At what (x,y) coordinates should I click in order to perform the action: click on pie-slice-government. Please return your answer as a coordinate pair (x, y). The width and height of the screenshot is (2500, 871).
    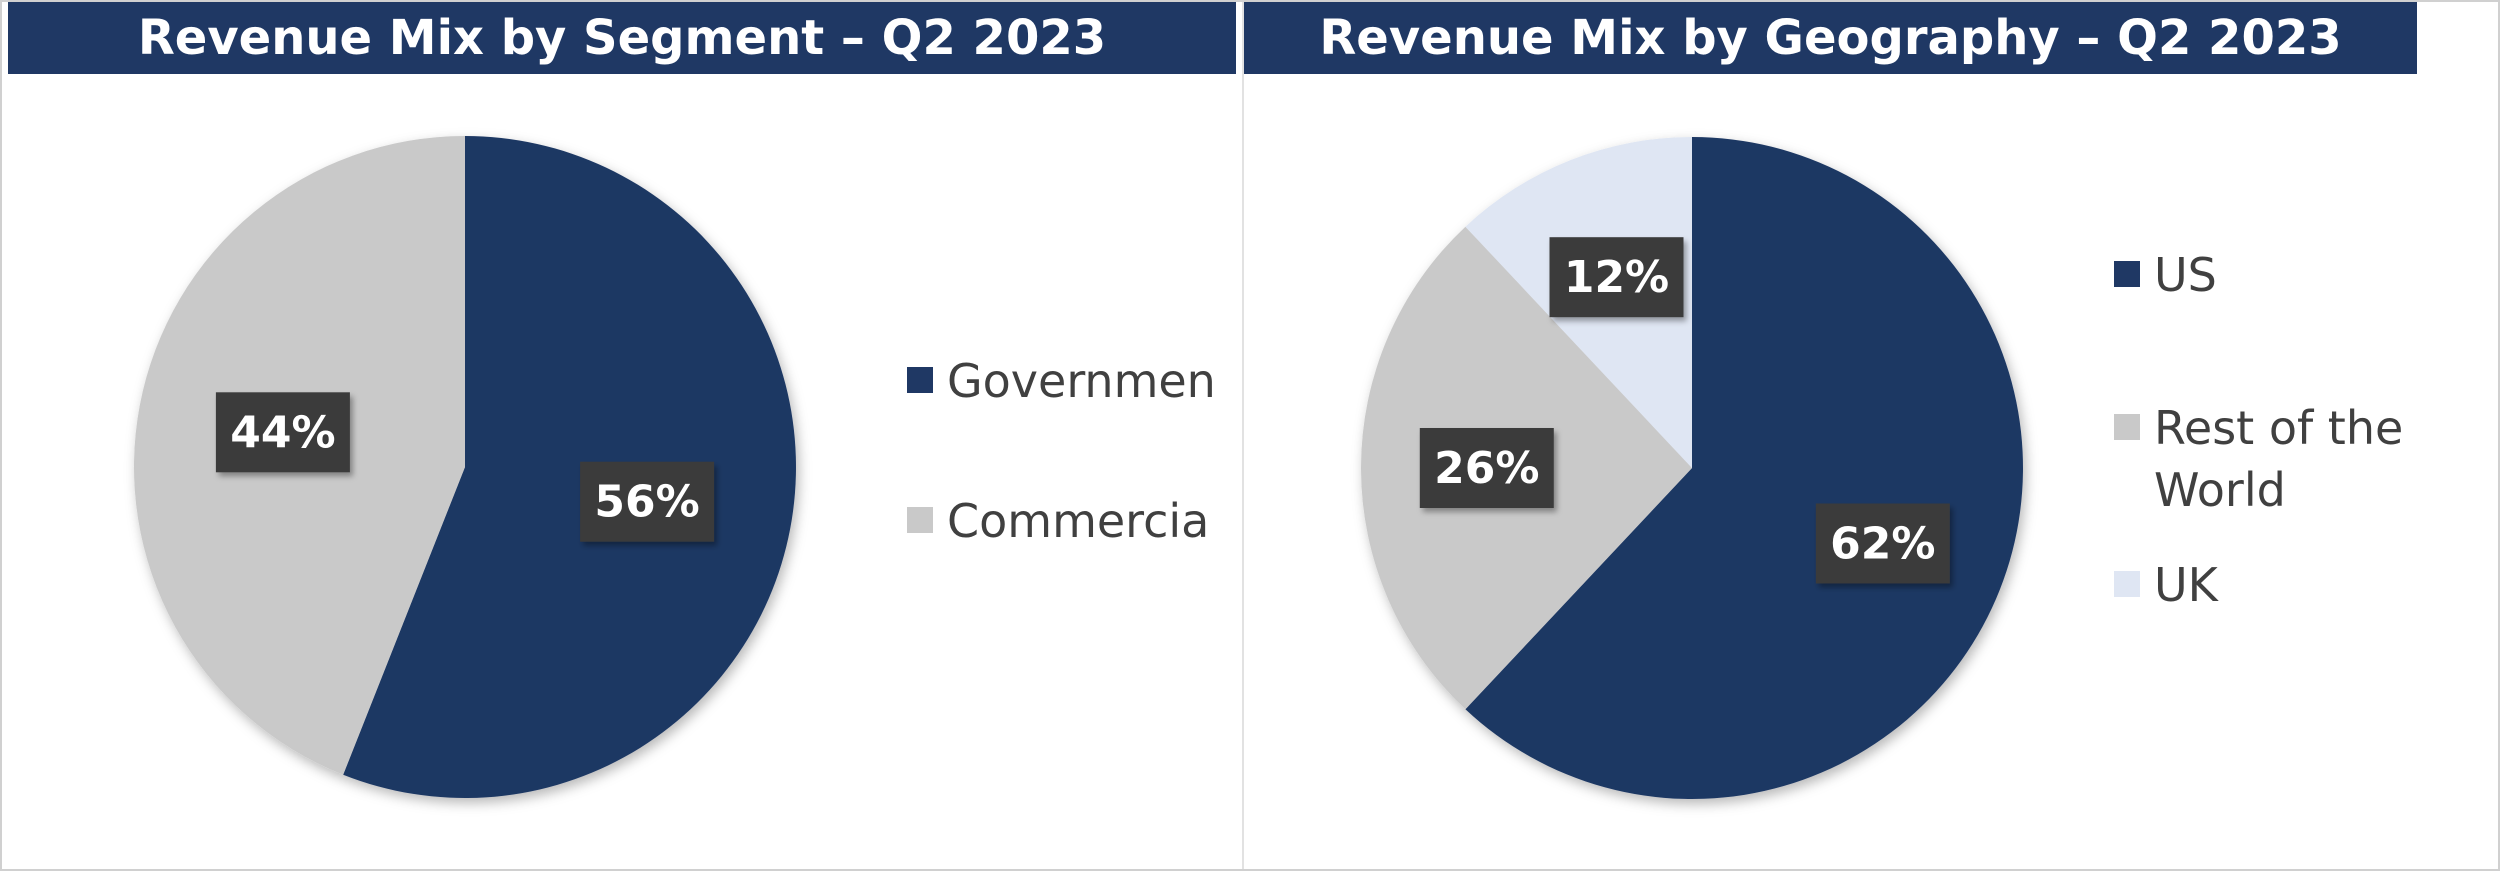
    Looking at the image, I should click on (569, 467).